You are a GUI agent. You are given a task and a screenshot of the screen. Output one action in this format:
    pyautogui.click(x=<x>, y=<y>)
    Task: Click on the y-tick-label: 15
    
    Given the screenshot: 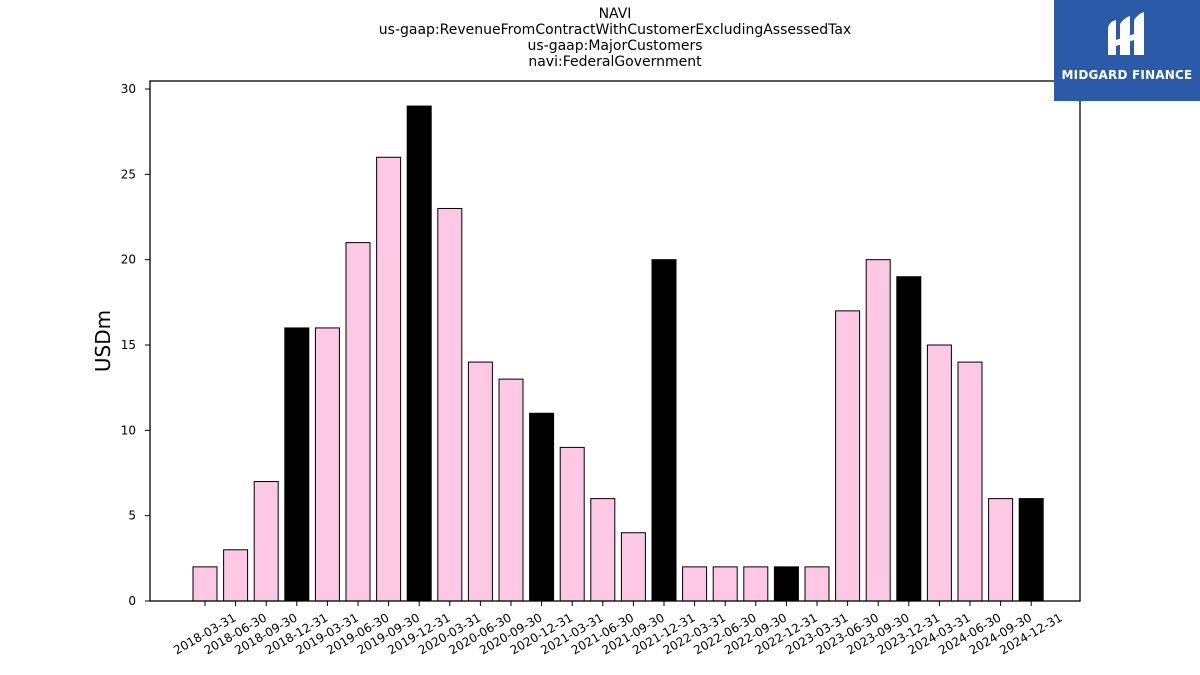 What is the action you would take?
    pyautogui.click(x=128, y=345)
    